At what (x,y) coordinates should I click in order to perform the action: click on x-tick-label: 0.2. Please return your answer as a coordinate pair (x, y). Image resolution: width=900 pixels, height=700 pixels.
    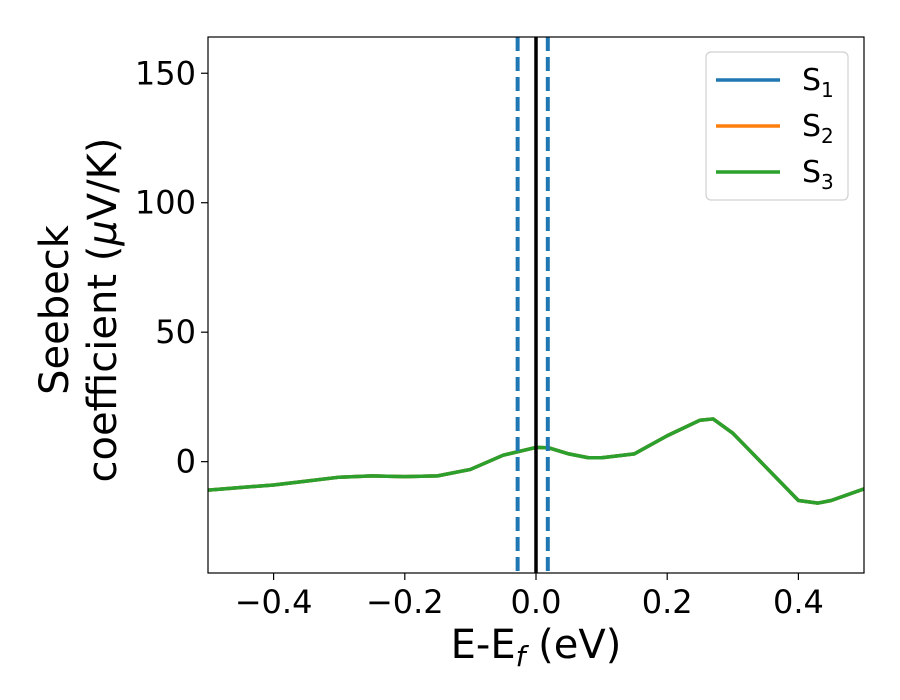
    Looking at the image, I should click on (667, 602).